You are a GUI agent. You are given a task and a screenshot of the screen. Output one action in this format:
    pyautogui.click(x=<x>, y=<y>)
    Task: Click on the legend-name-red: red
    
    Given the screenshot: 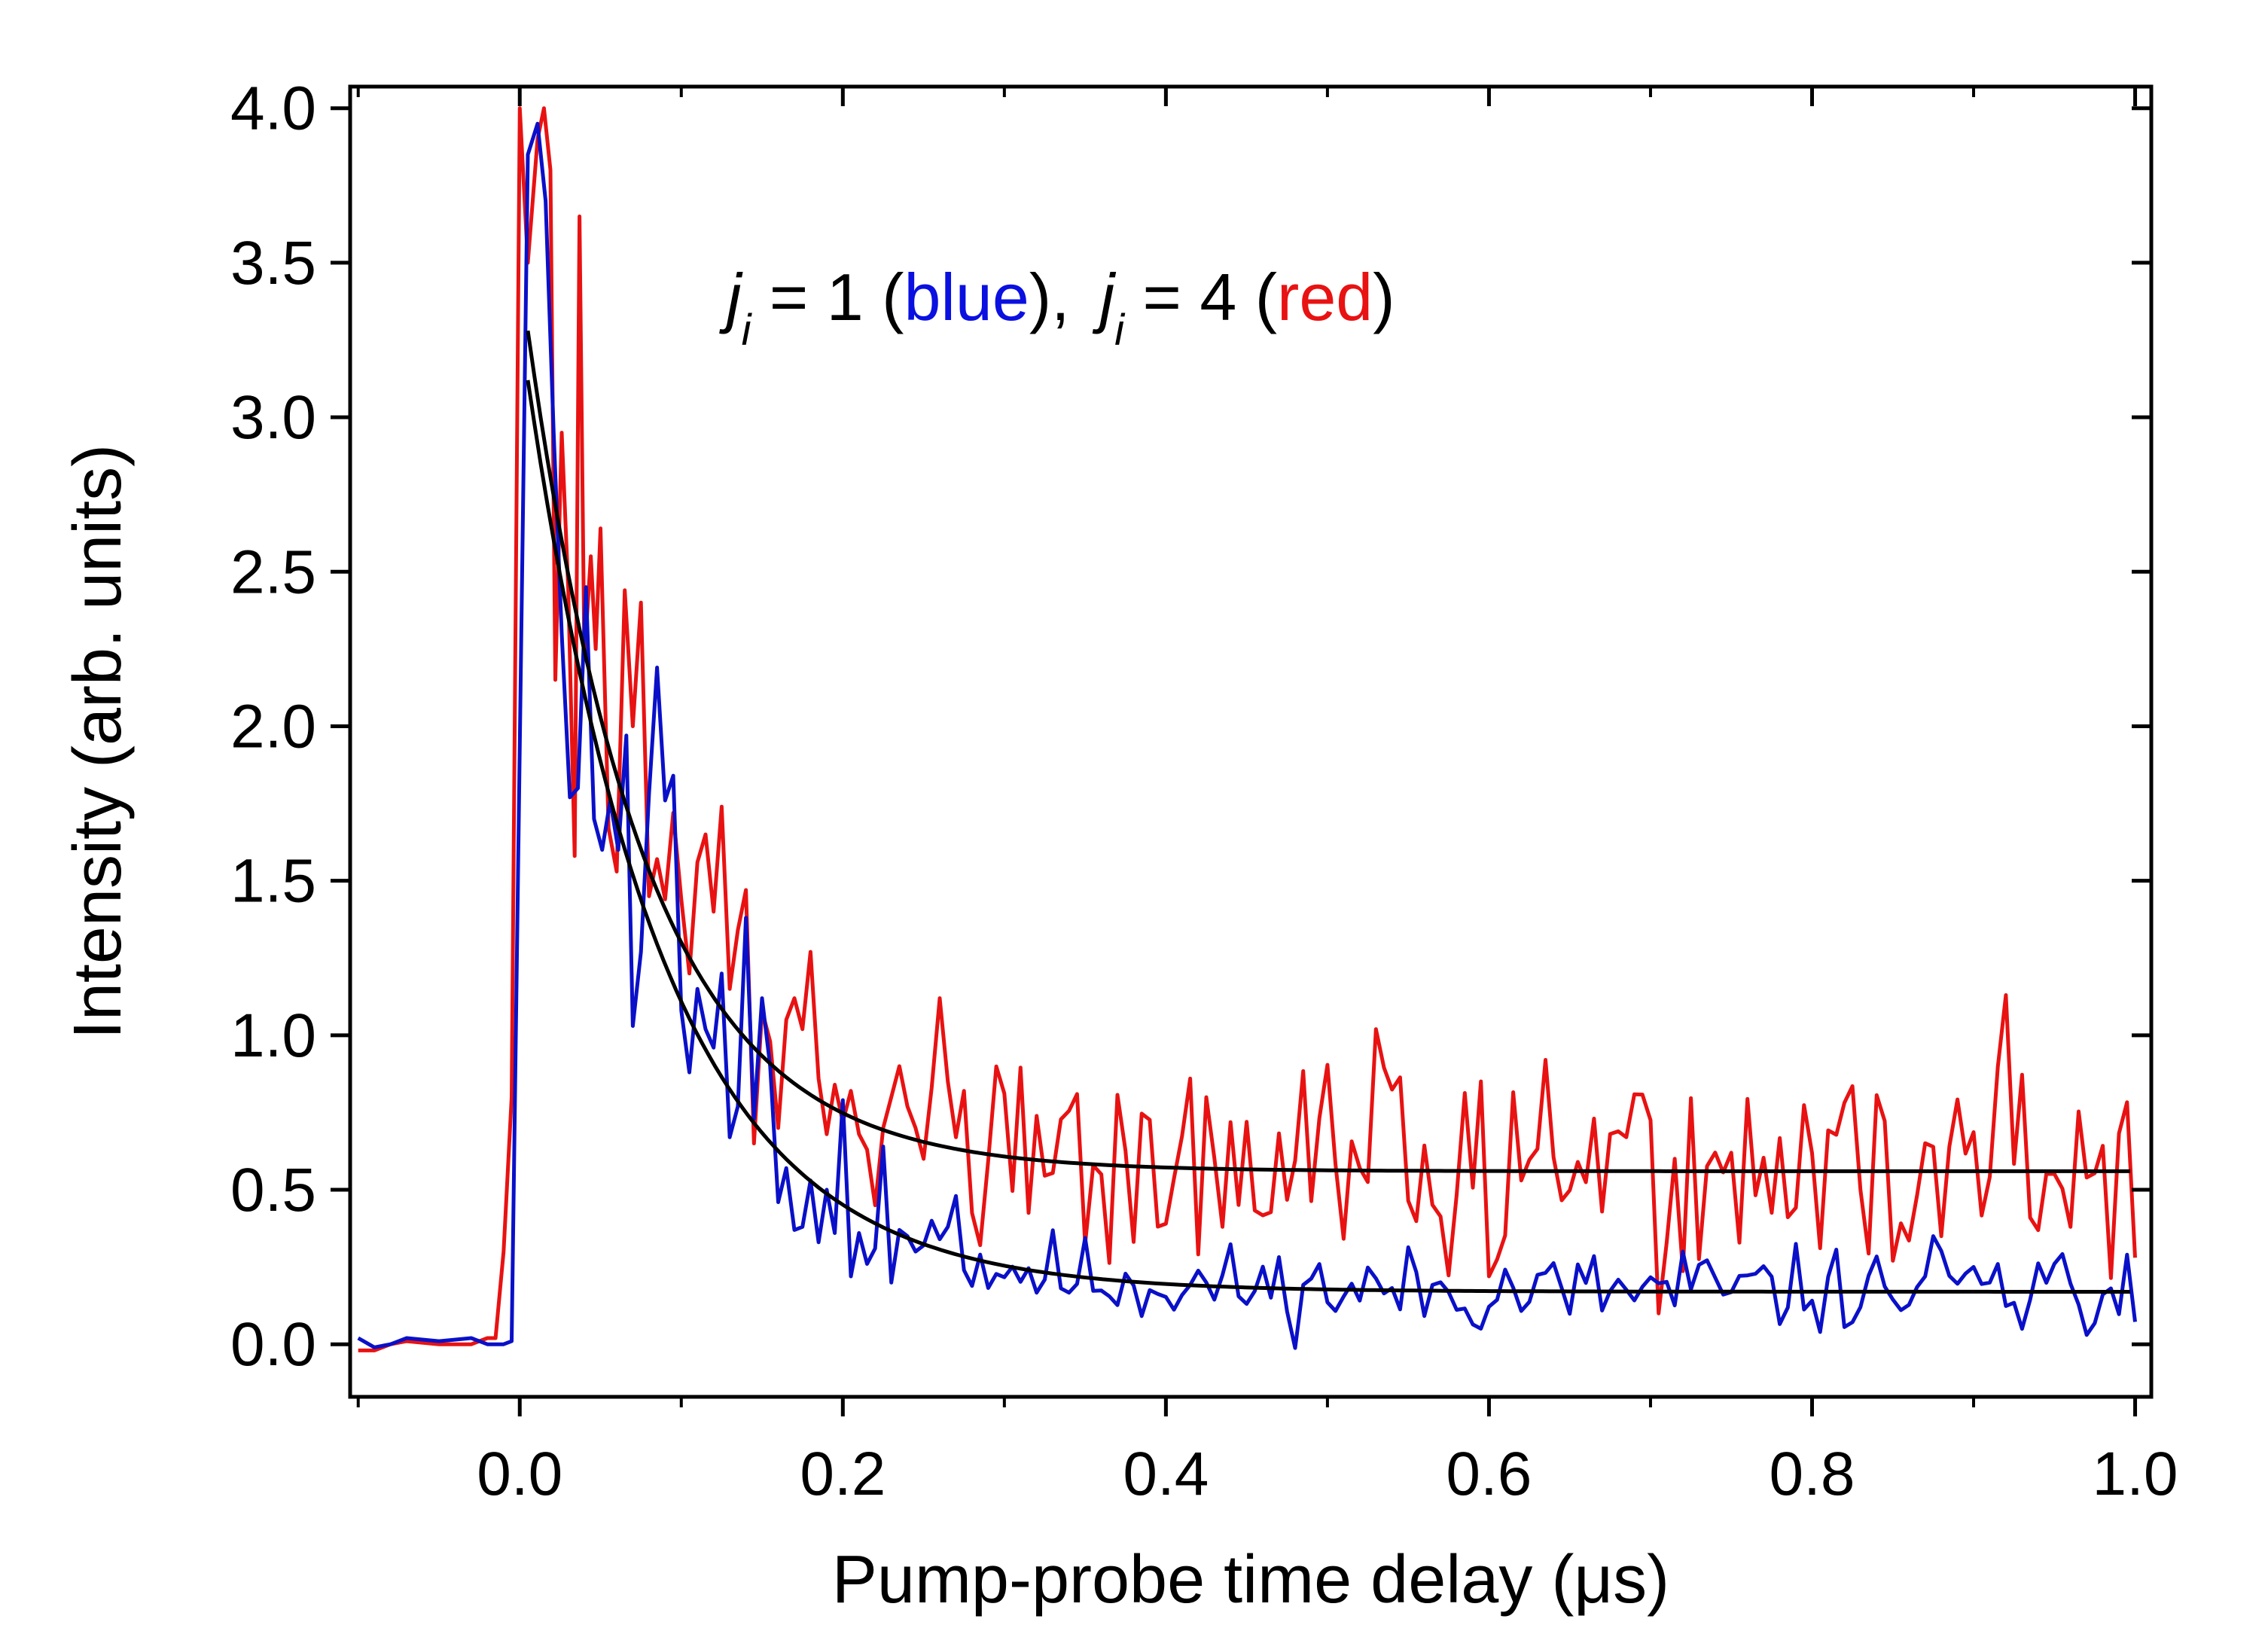 What is the action you would take?
    pyautogui.click(x=1325, y=297)
    